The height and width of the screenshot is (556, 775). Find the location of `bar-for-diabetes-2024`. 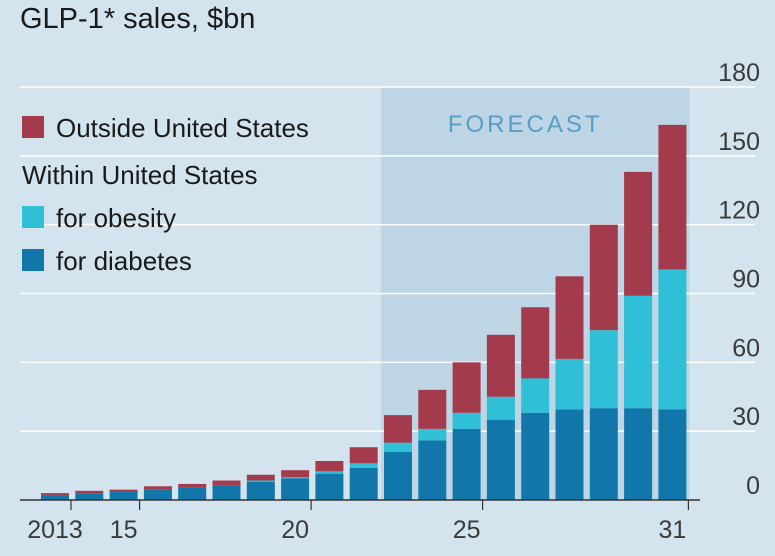

bar-for-diabetes-2024 is located at coordinates (432, 470).